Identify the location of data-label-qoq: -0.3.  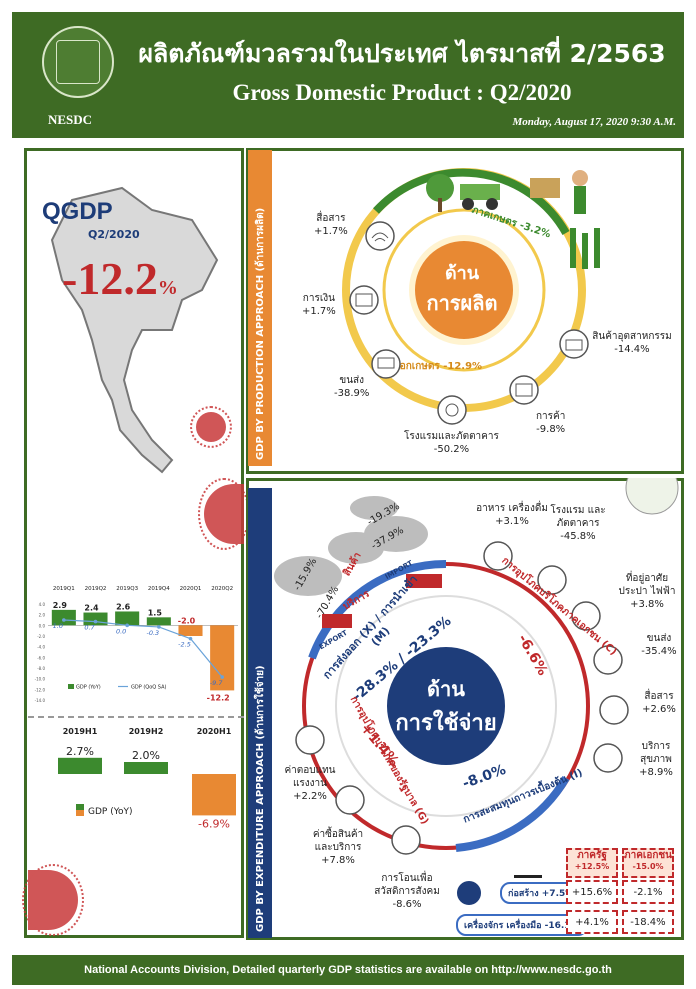
(152, 633).